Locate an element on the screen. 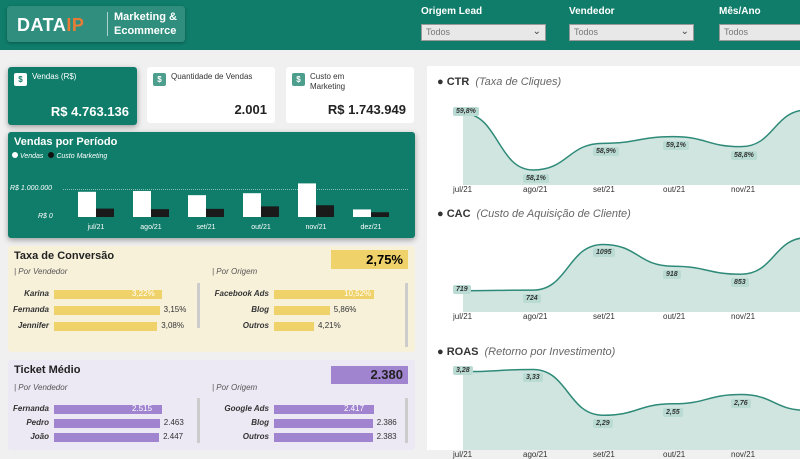  kpi-custo-marketing: $ Custo em Marketing R$ 1.743.949 is located at coordinates (350, 95).